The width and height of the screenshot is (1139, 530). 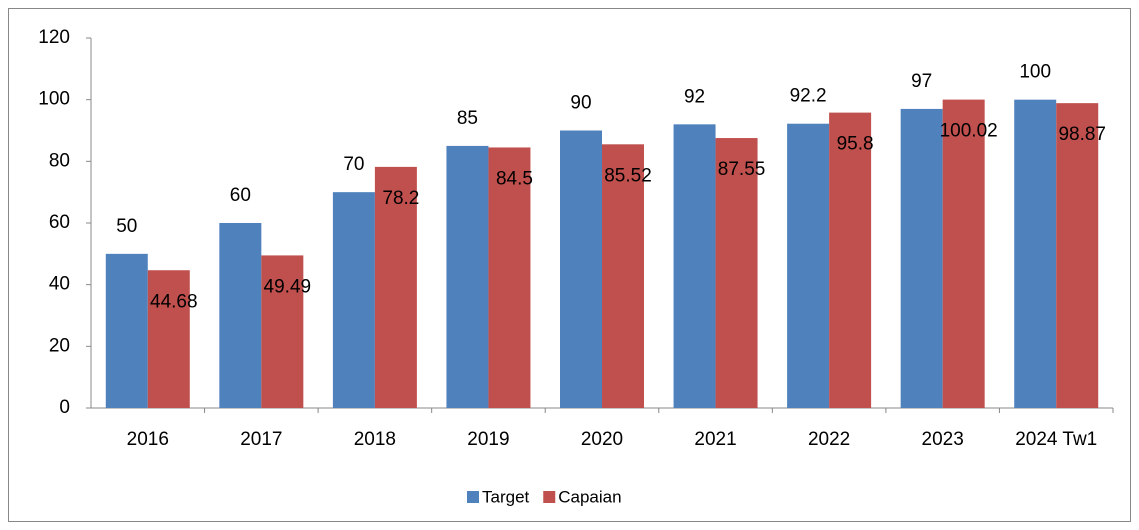 What do you see at coordinates (943, 439) in the screenshot?
I see `x-tick-label: 2023` at bounding box center [943, 439].